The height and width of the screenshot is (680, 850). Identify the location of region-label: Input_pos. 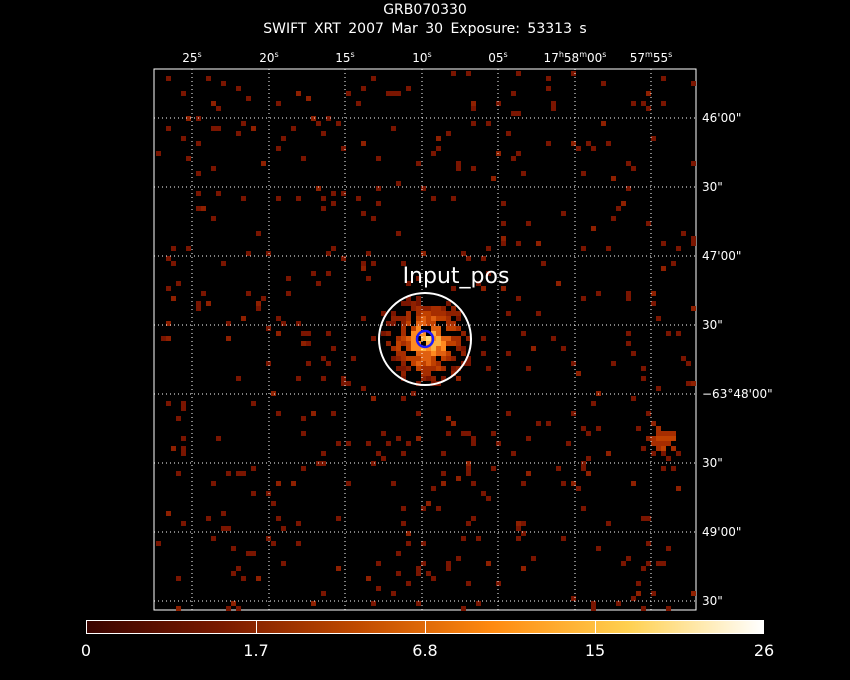
(456, 276).